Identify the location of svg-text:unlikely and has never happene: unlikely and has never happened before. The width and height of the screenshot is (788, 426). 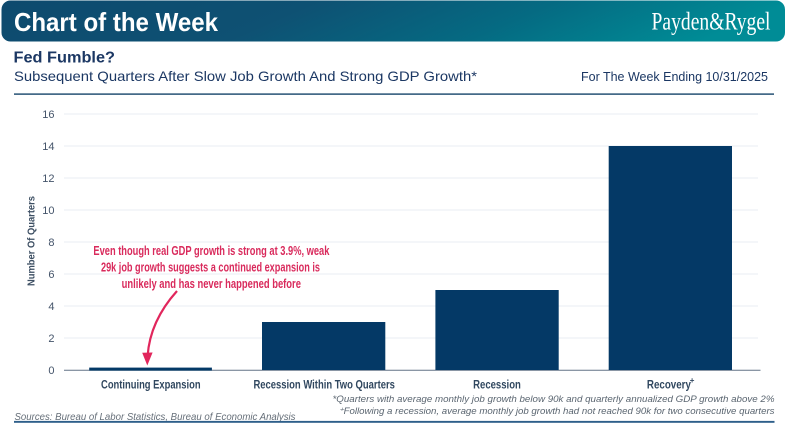
(211, 283).